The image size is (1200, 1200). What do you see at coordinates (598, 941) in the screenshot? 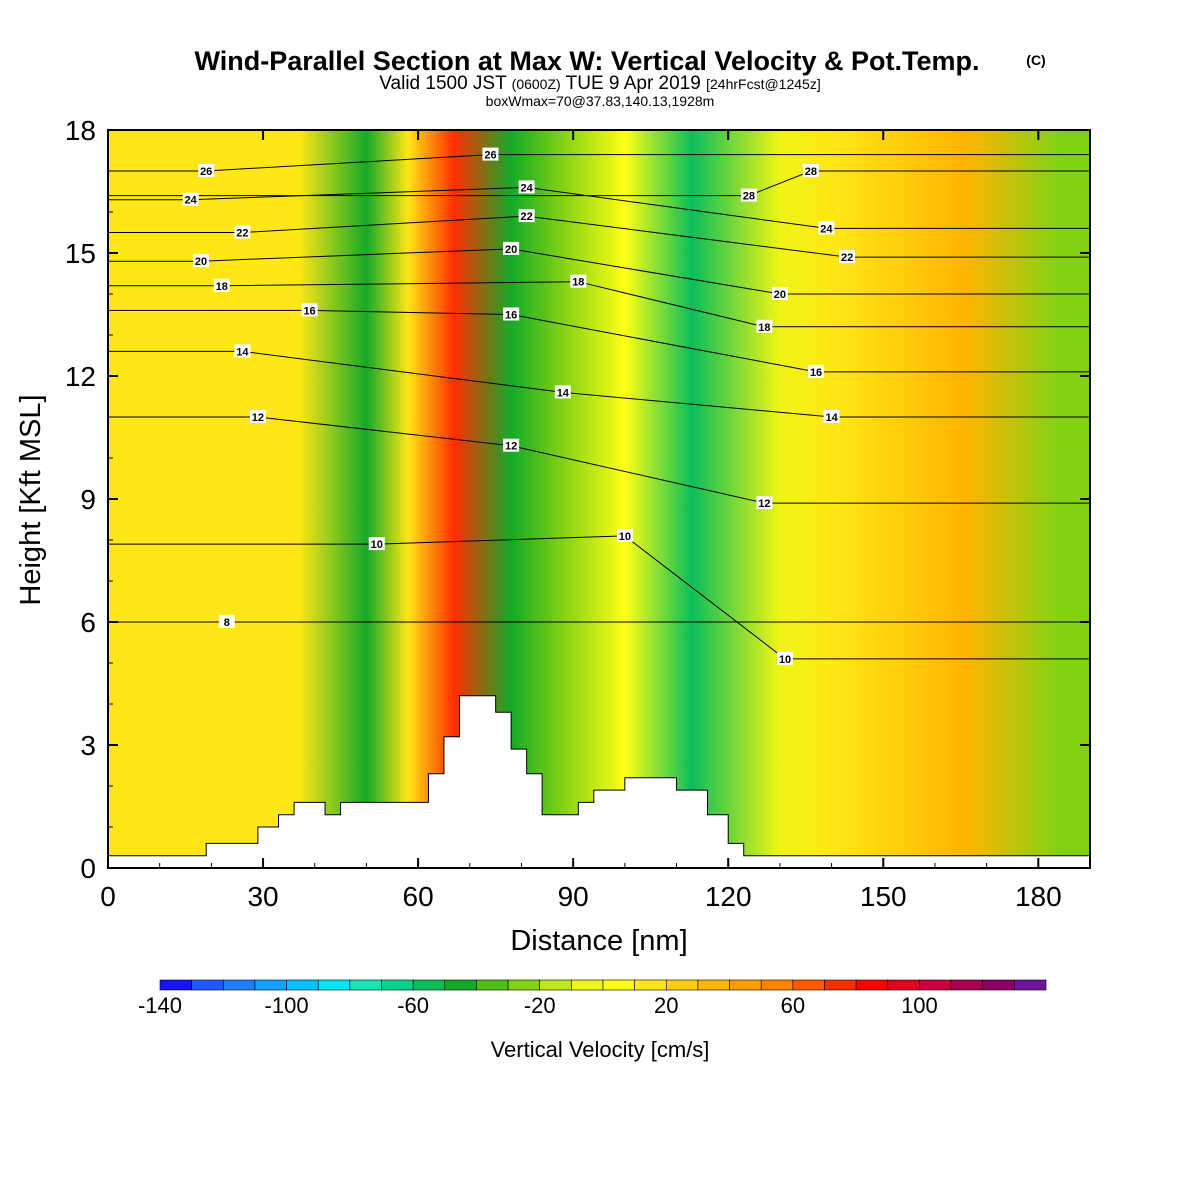
I see `x-axis-label: Distance [nm]` at bounding box center [598, 941].